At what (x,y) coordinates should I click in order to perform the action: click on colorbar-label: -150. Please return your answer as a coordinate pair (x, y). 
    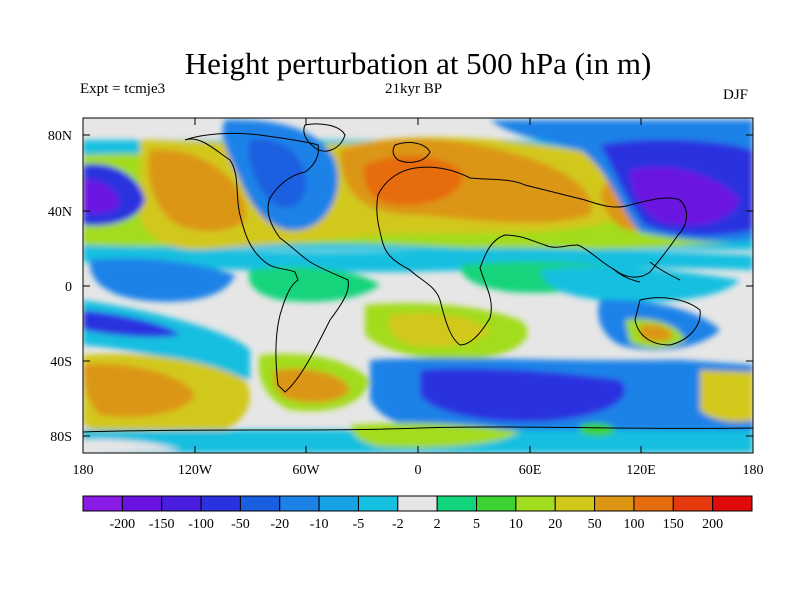
    Looking at the image, I should click on (162, 524).